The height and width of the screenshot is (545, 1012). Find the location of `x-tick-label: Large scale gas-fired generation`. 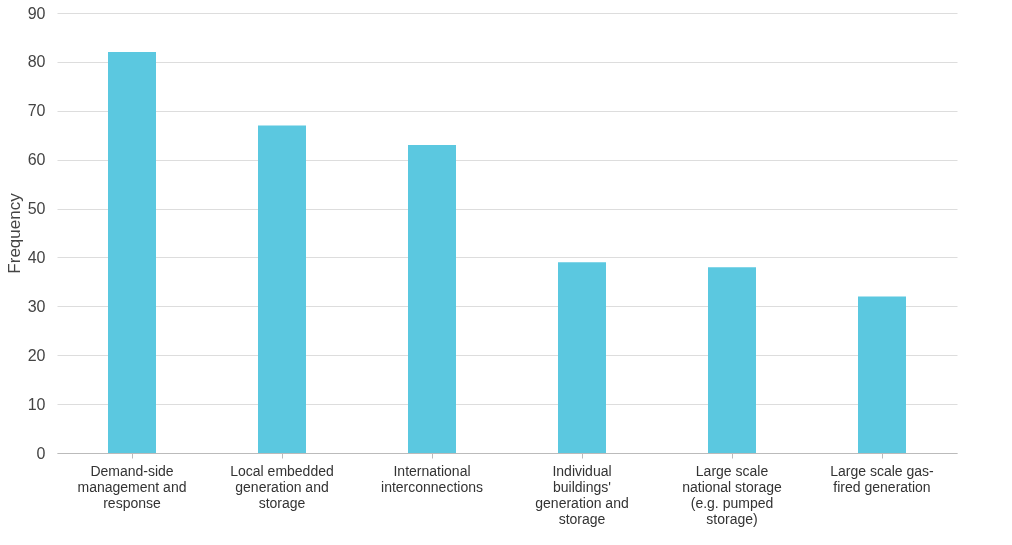

x-tick-label: Large scale gas-fired generation is located at coordinates (882, 478).